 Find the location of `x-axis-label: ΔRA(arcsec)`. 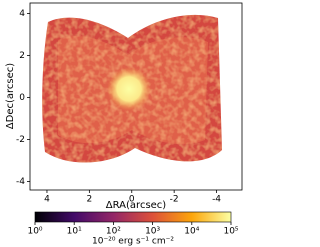

x-axis-label: ΔRA(arcsec) is located at coordinates (136, 205).